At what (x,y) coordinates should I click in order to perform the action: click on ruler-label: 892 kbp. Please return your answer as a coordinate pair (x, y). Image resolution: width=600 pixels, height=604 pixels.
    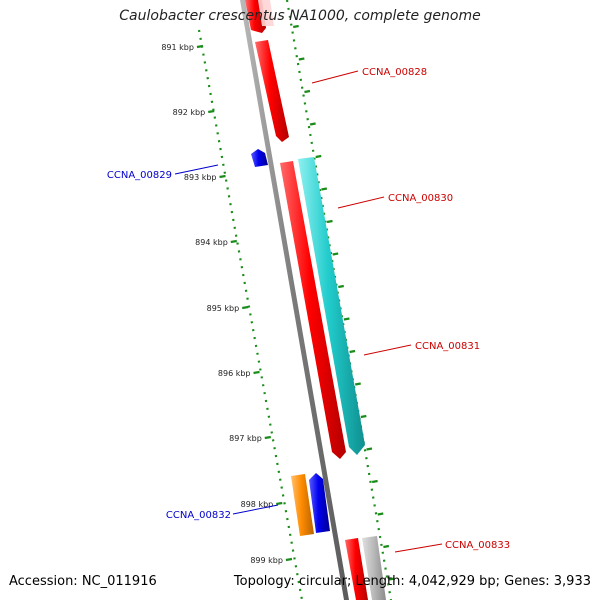
    Looking at the image, I should click on (189, 112).